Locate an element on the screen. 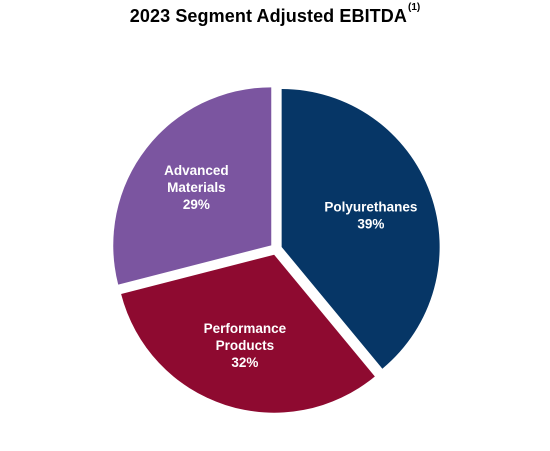 The image size is (550, 451). slice-percent-label: 29% is located at coordinates (196, 204).